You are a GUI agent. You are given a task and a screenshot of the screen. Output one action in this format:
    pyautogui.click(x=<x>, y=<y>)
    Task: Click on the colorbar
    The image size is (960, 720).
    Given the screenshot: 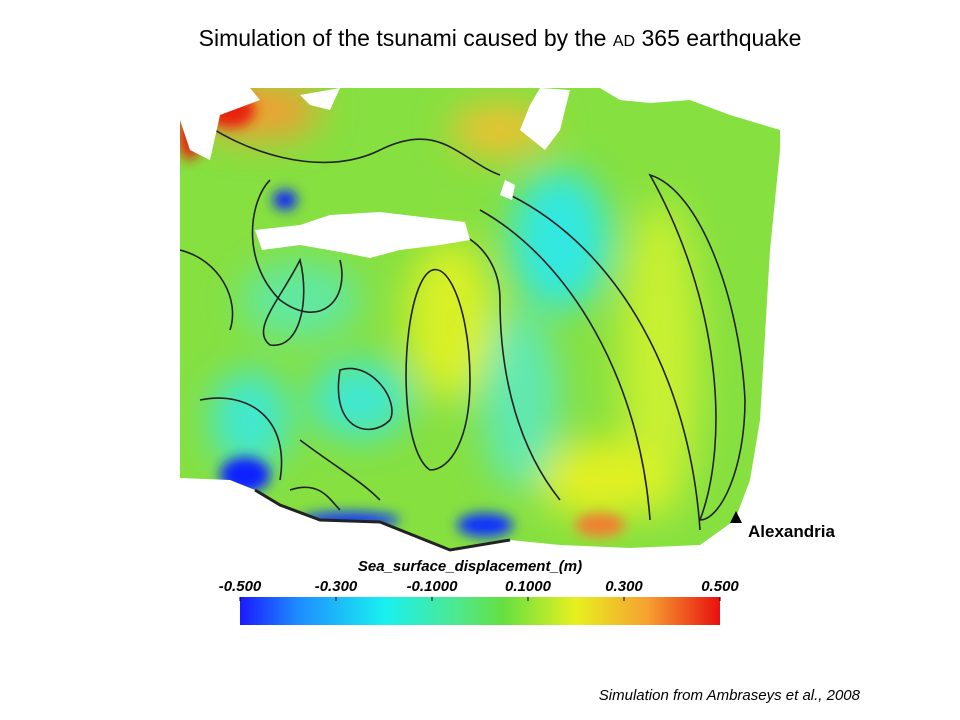 What is the action you would take?
    pyautogui.click(x=480, y=611)
    